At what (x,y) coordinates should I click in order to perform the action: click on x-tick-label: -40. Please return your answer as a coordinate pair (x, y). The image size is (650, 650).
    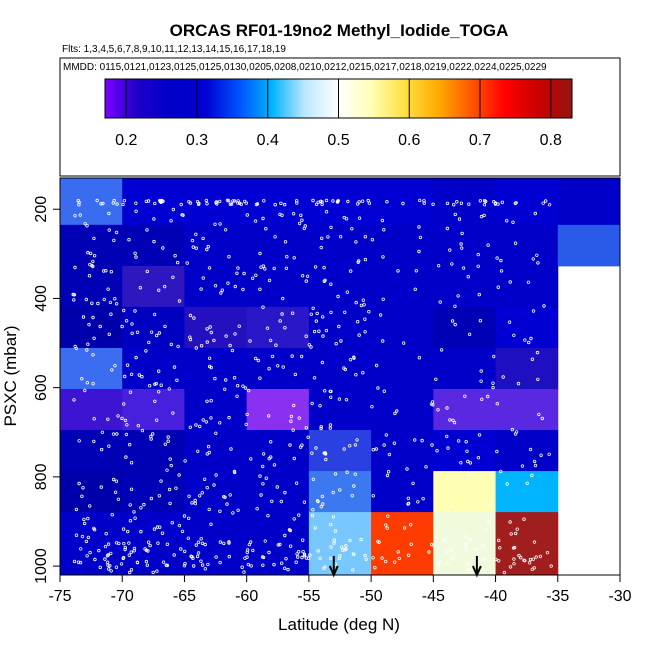
    Looking at the image, I should click on (495, 596).